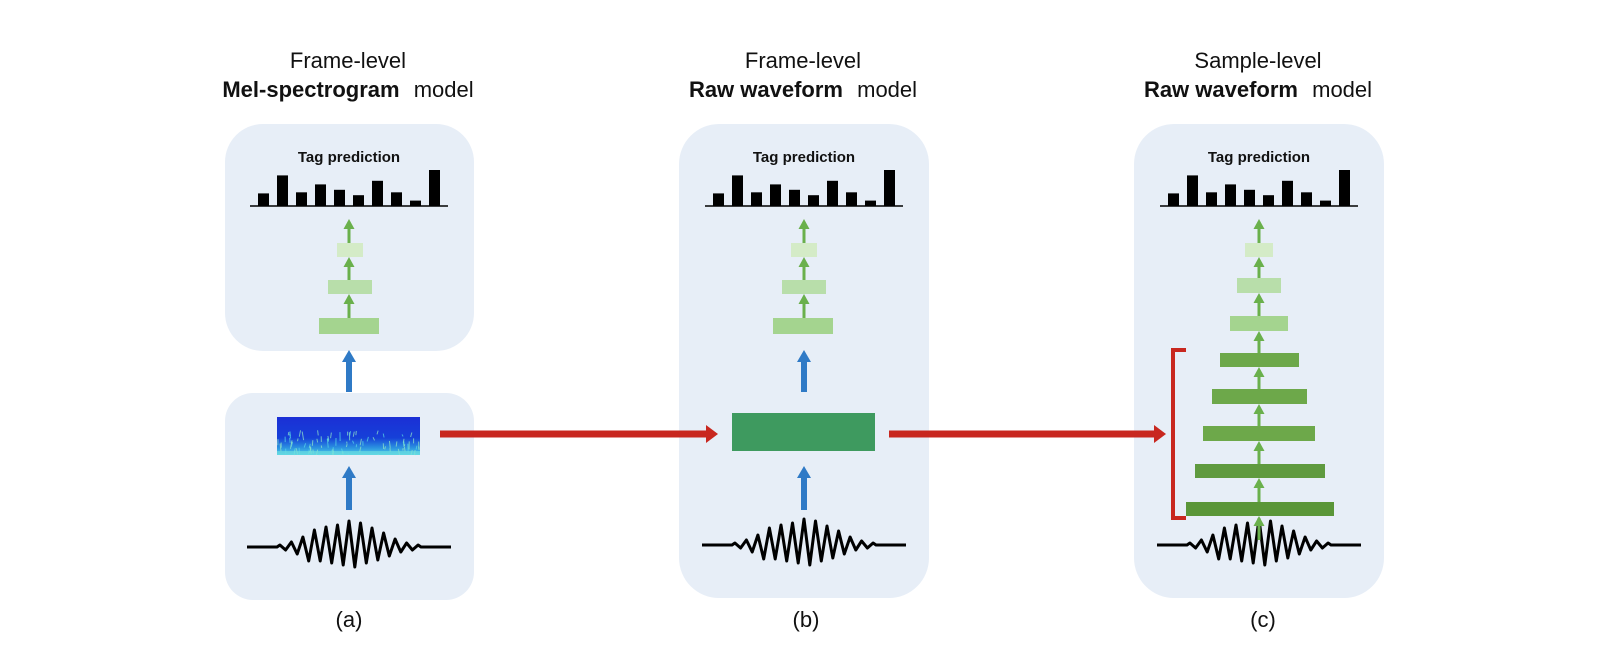 The height and width of the screenshot is (668, 1624). What do you see at coordinates (349, 619) in the screenshot?
I see `panel-a-caption: (a)` at bounding box center [349, 619].